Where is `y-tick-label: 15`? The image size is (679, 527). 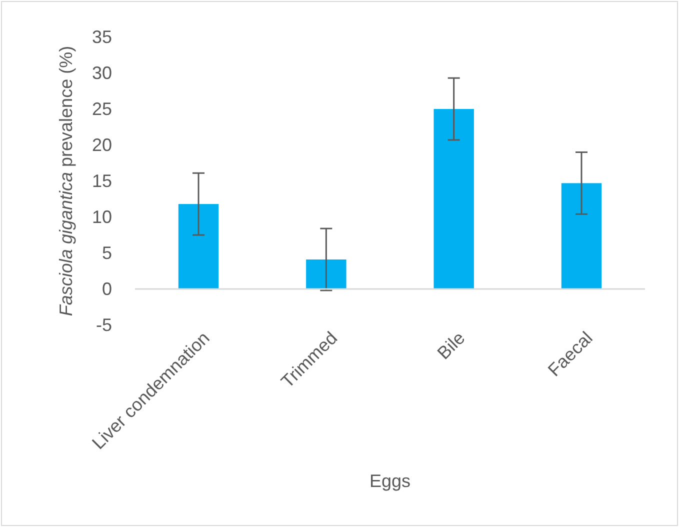 y-tick-label: 15 is located at coordinates (102, 180).